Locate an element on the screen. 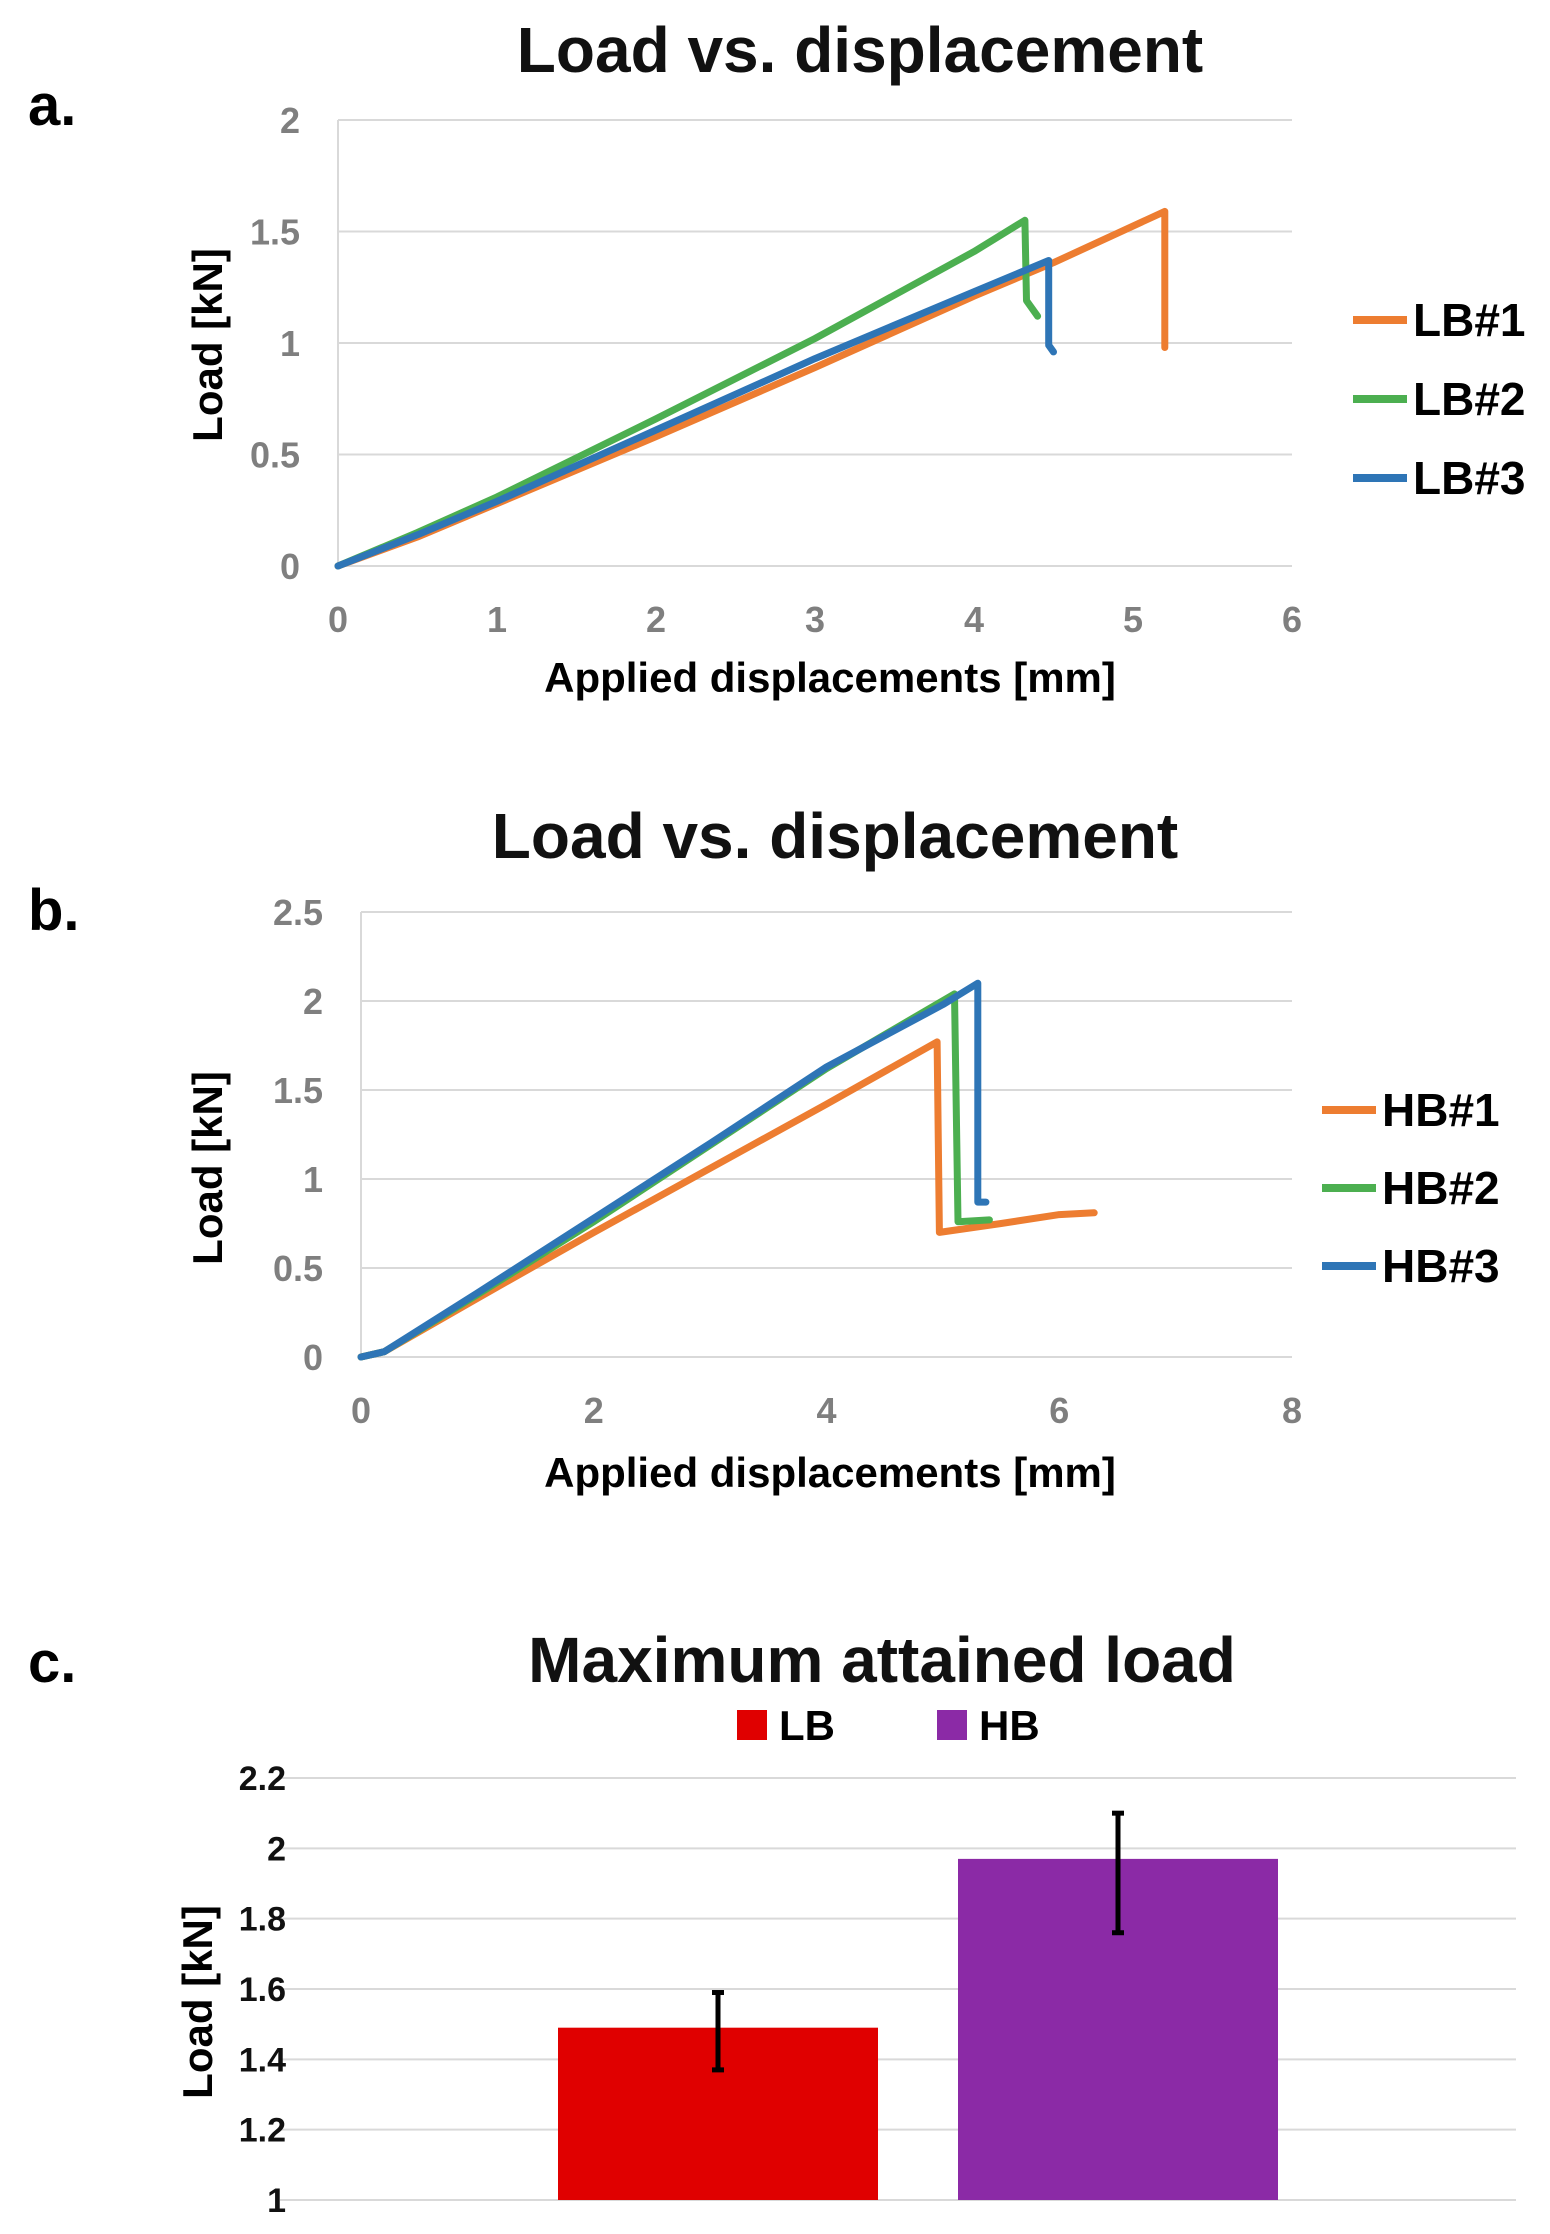 The height and width of the screenshot is (2234, 1550). y-tick-label: 2.2 is located at coordinates (262, 1779).